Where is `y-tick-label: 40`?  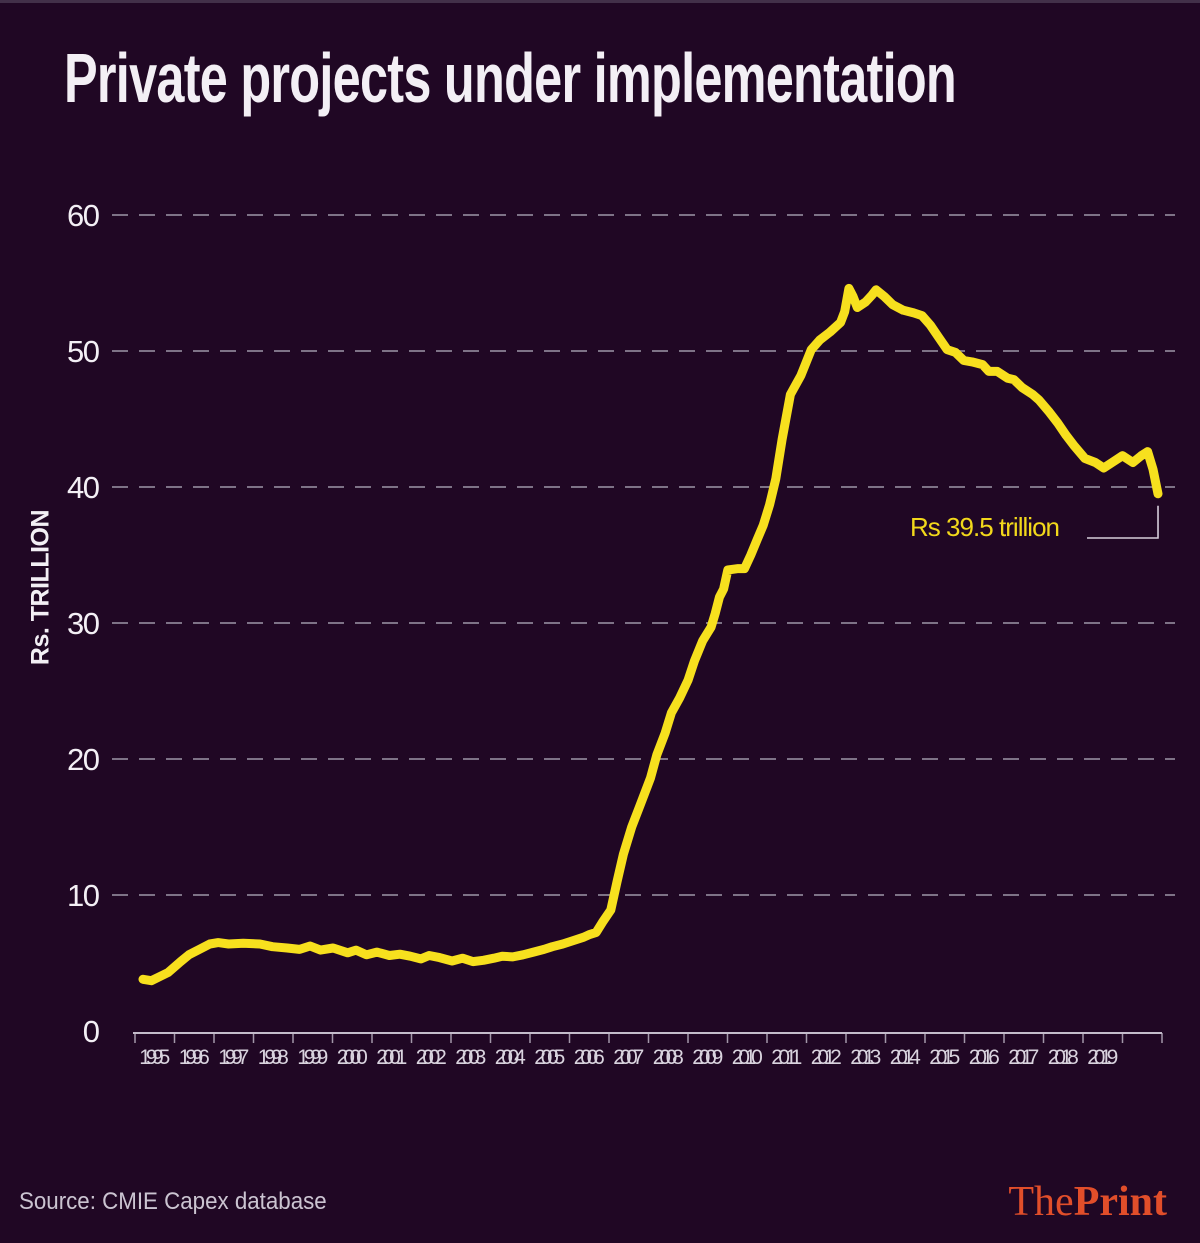 y-tick-label: 40 is located at coordinates (83, 487).